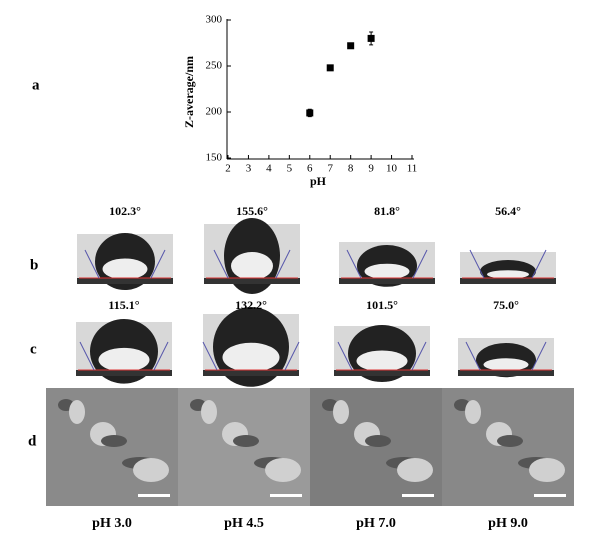 This screenshot has width=600, height=554. I want to click on panel-label: b, so click(34, 265).